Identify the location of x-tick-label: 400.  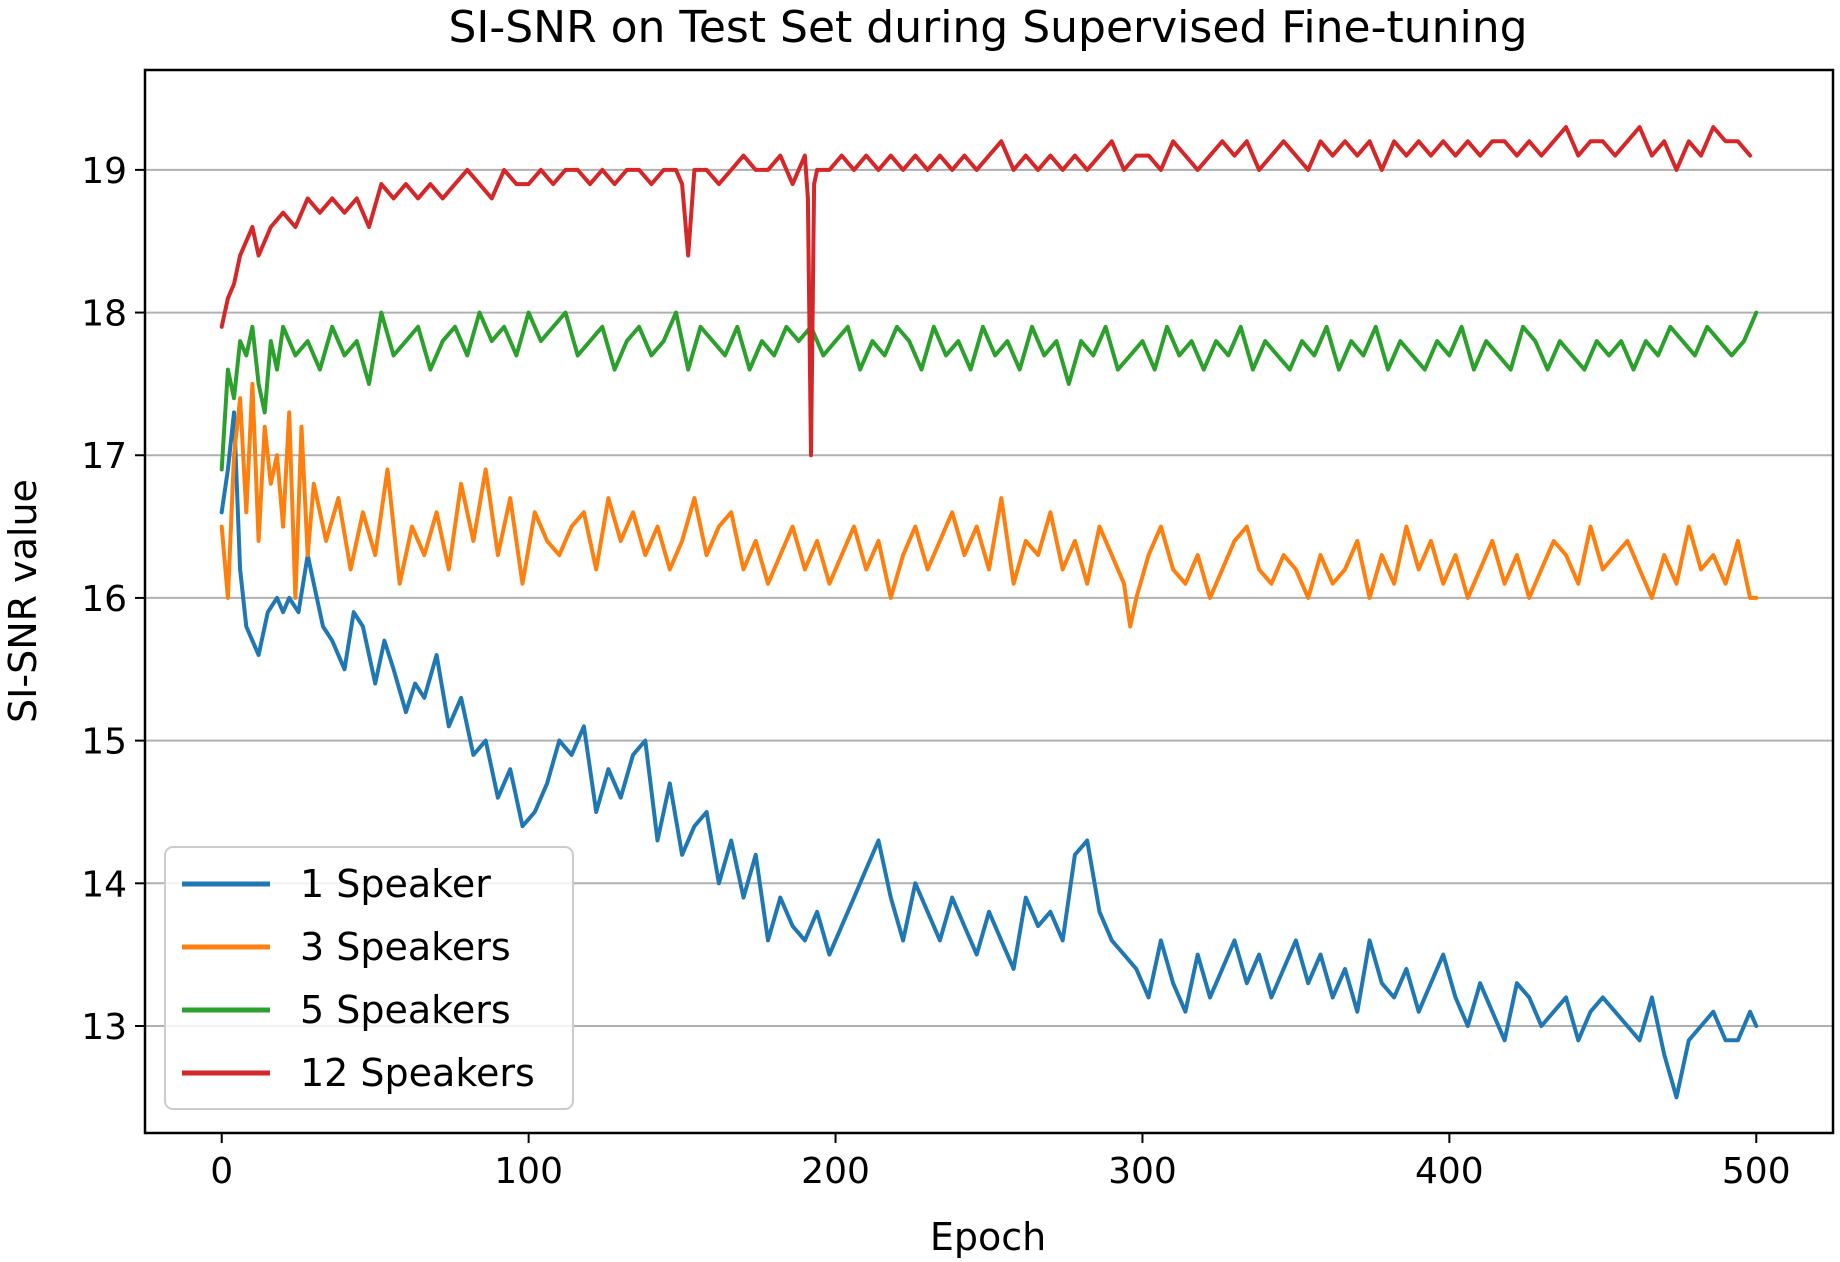
(1449, 1171).